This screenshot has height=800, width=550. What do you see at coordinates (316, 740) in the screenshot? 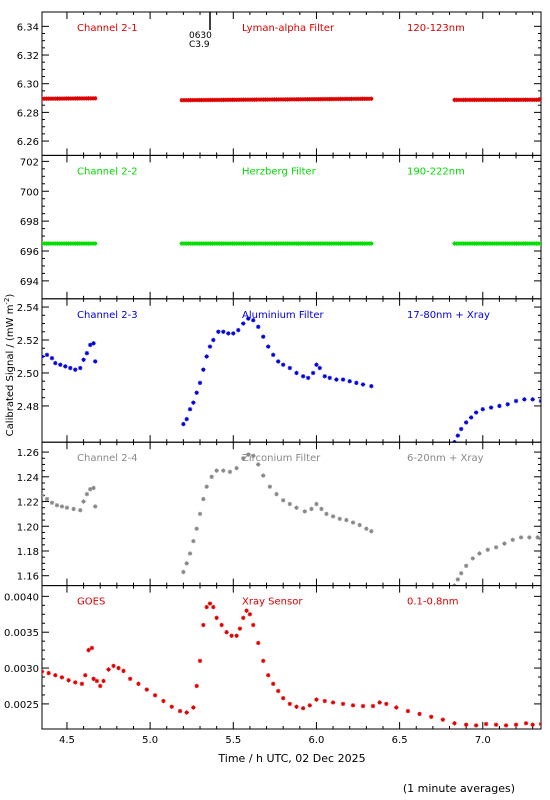
I see `x-tick-label: 6.0` at bounding box center [316, 740].